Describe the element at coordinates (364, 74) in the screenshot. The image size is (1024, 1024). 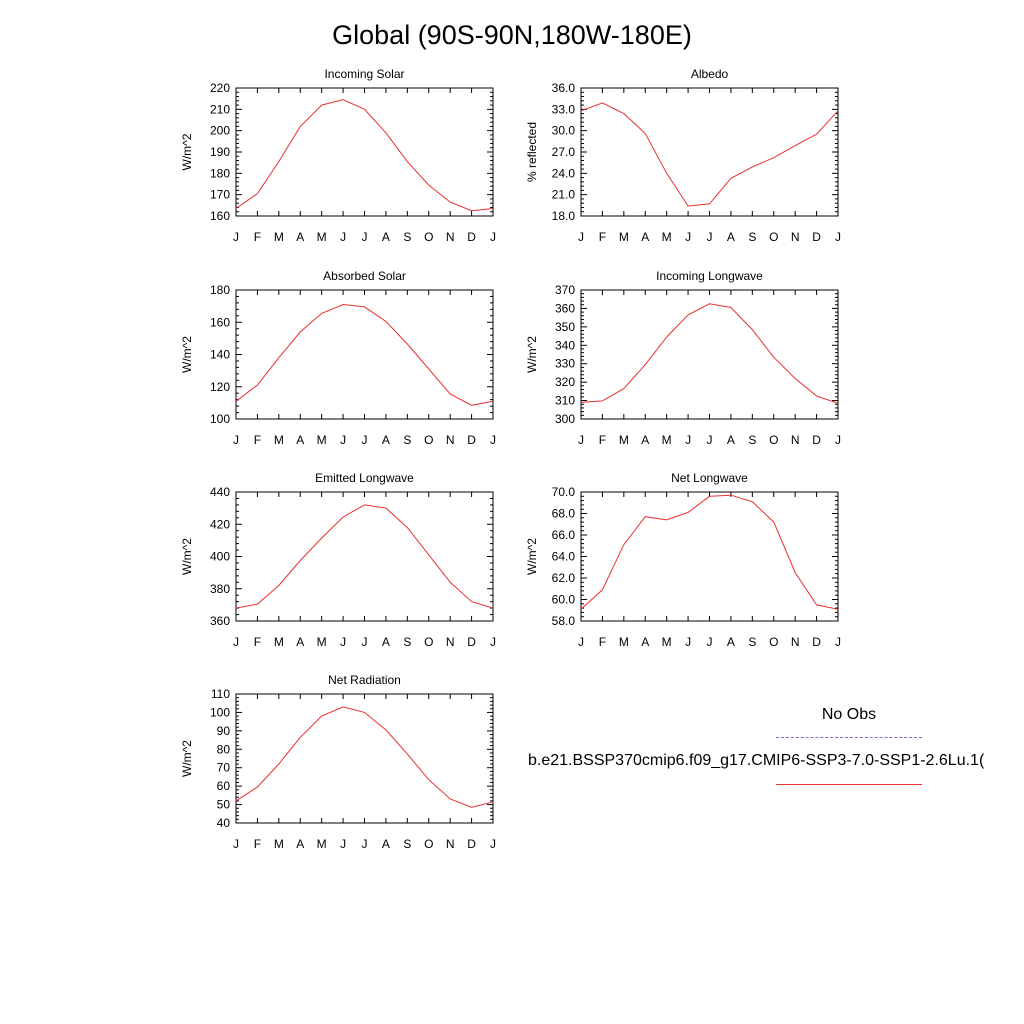
I see `panel-title: Incoming Solar` at that location.